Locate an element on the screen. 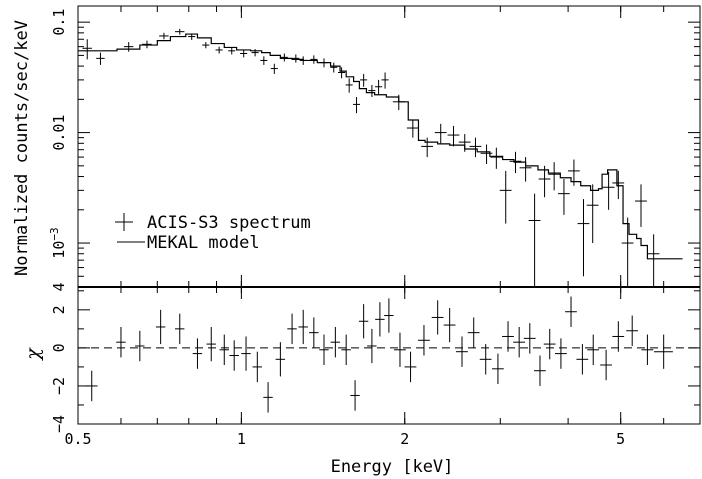 This screenshot has width=702, height=479. x-tick-label: 2 is located at coordinates (404, 439).